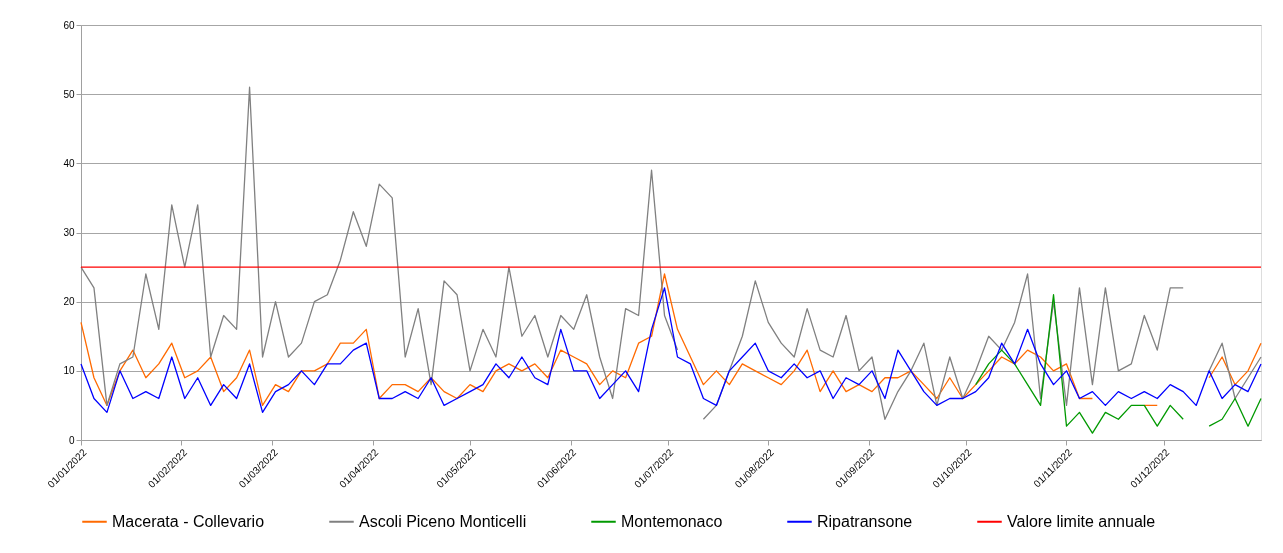  I want to click on y-tick-label: 30, so click(69, 232).